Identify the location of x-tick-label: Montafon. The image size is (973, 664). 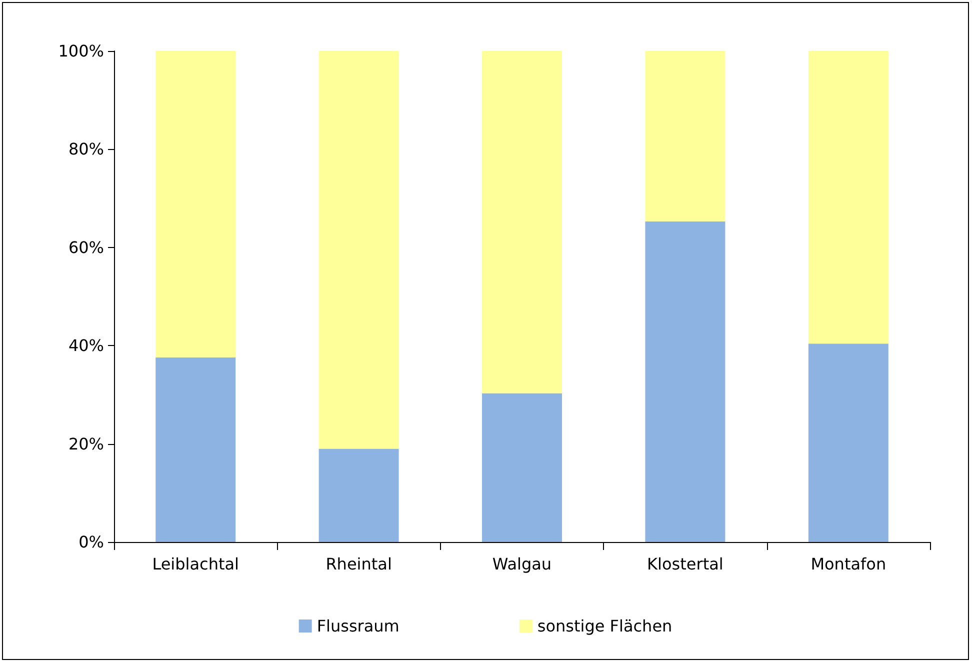
(848, 564).